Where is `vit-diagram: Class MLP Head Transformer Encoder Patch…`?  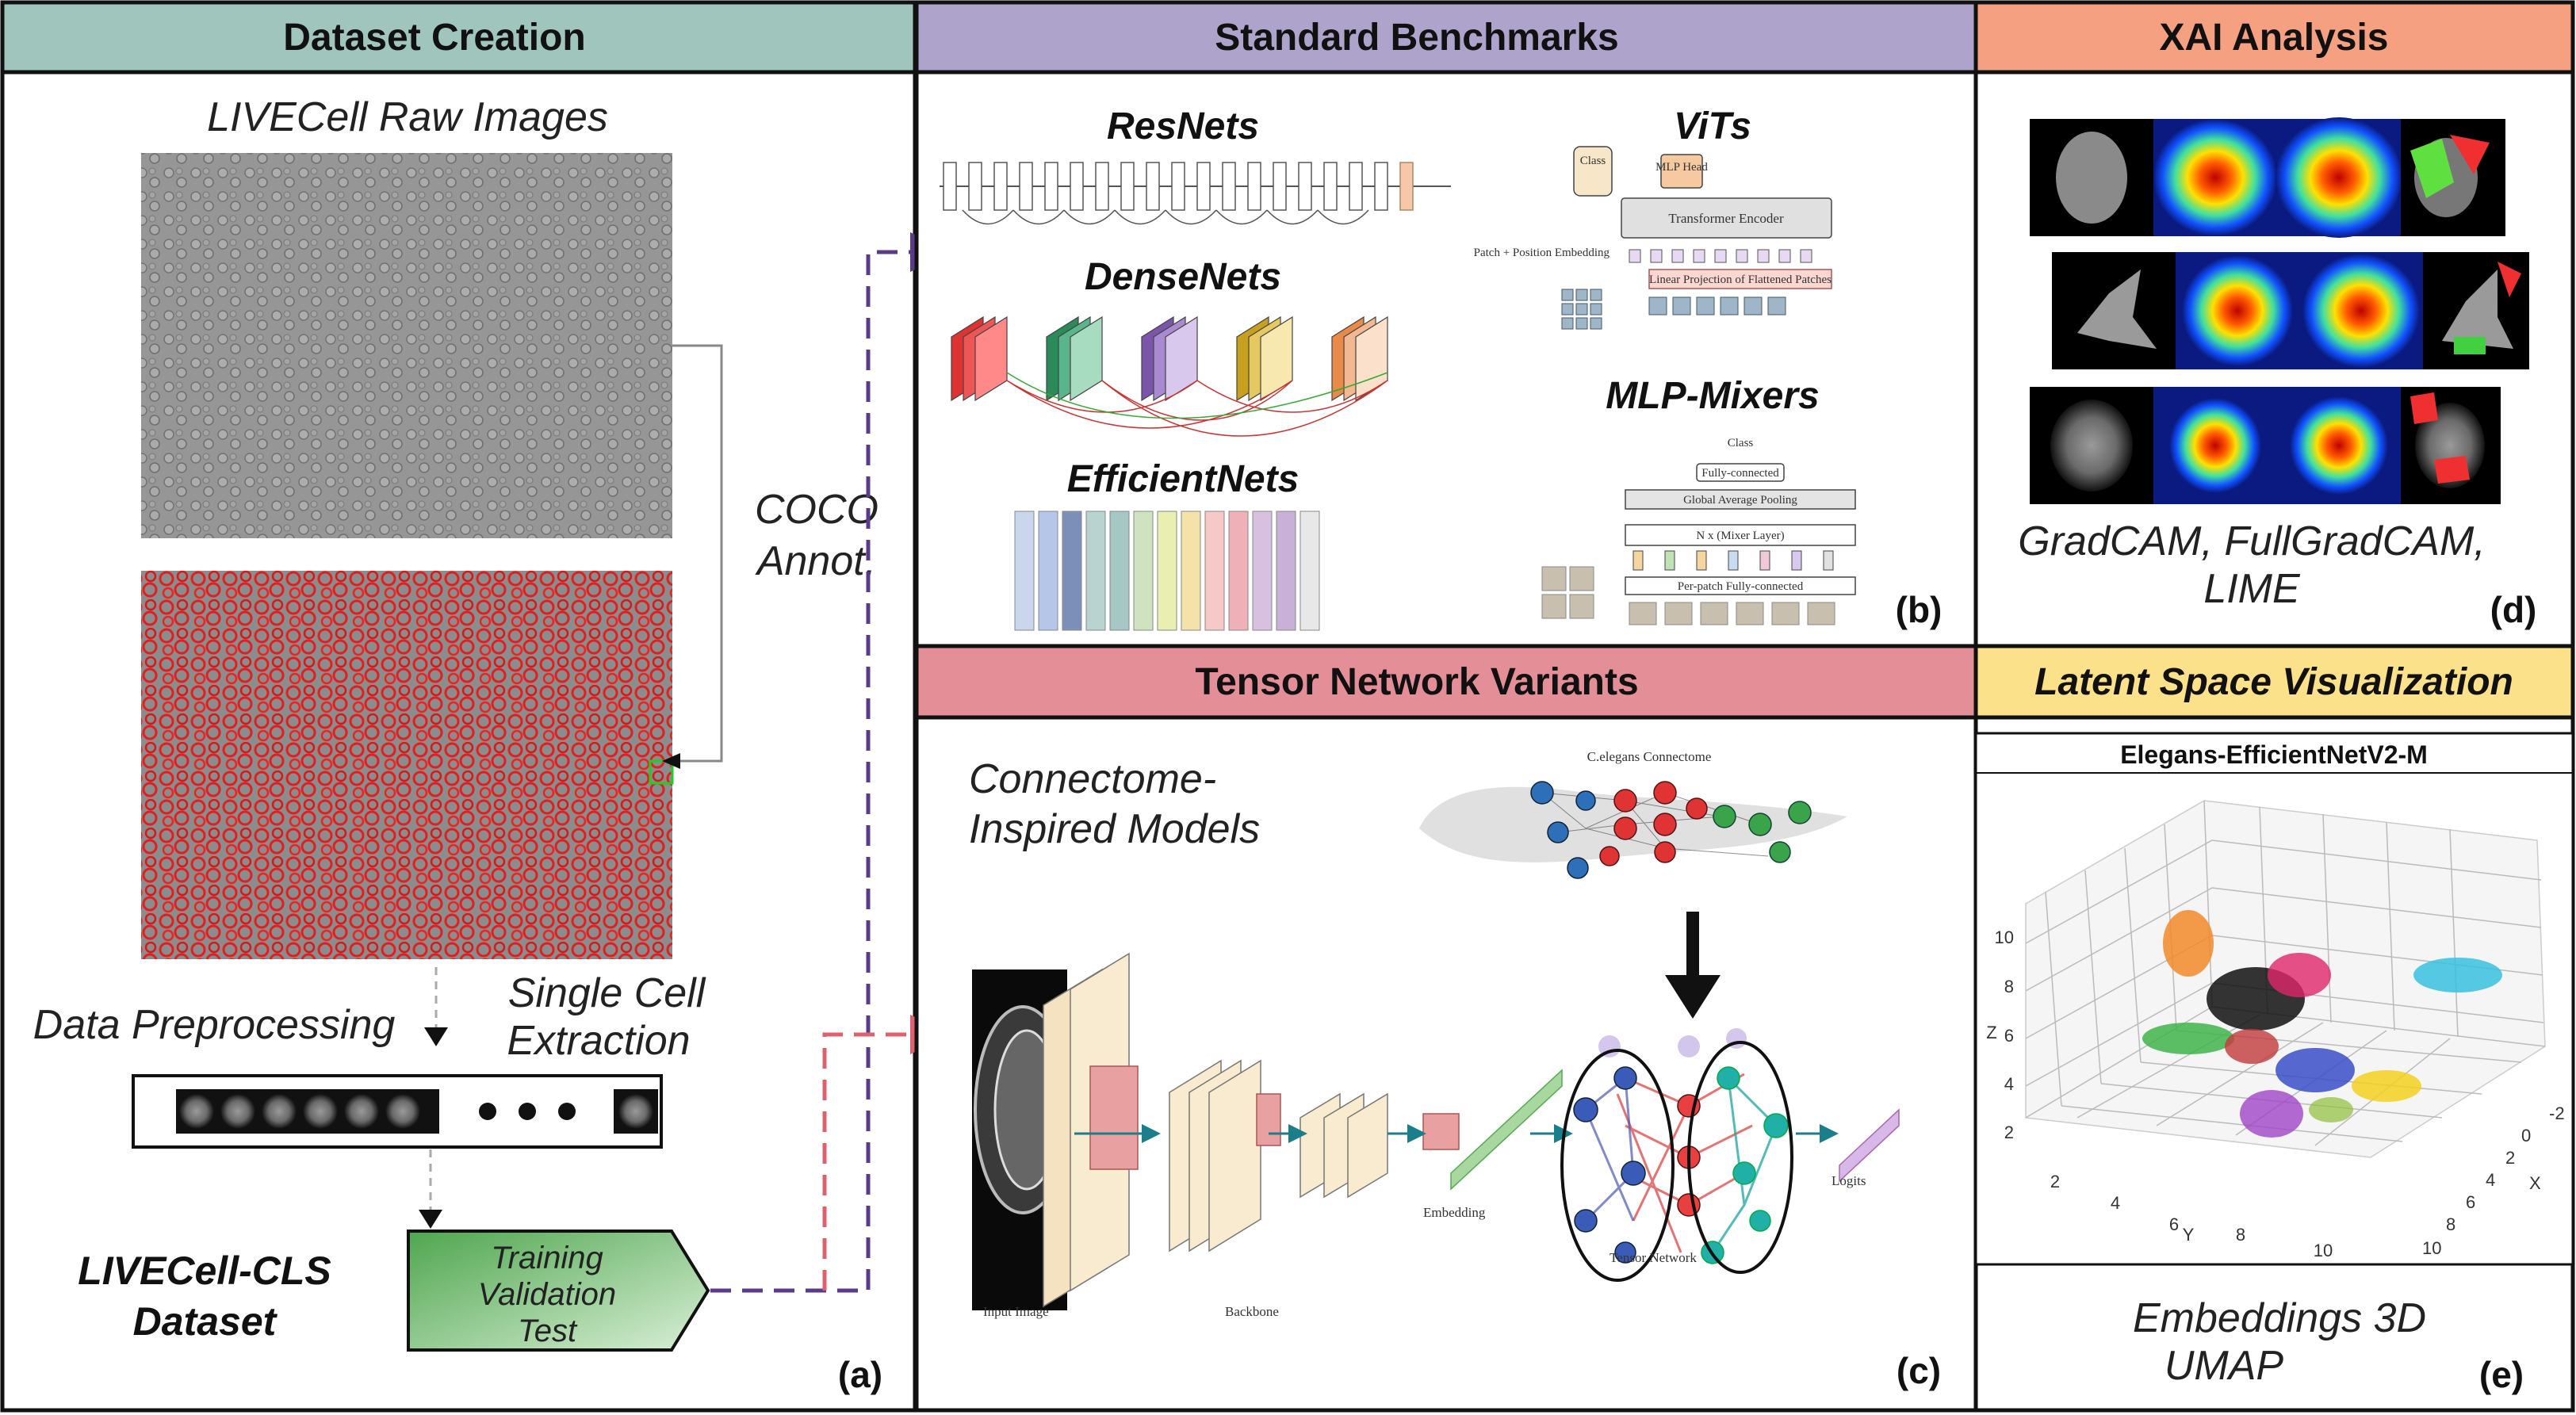 vit-diagram: Class MLP Head Transformer Encoder Patch… is located at coordinates (1653, 238).